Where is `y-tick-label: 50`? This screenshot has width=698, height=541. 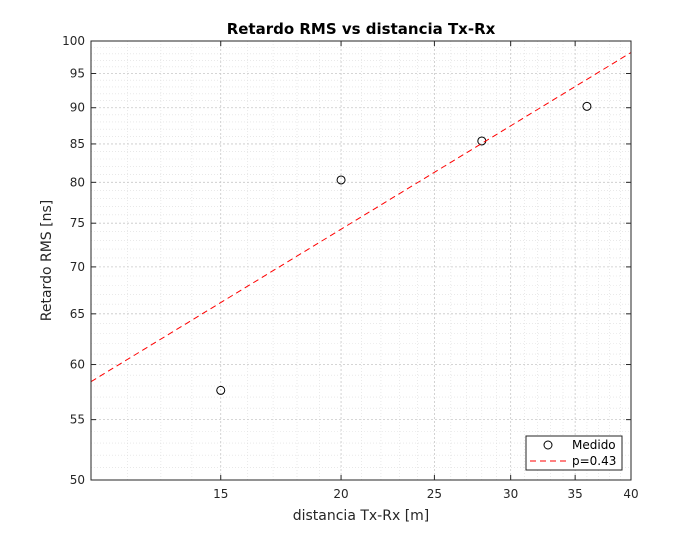
y-tick-label: 50 is located at coordinates (77, 480).